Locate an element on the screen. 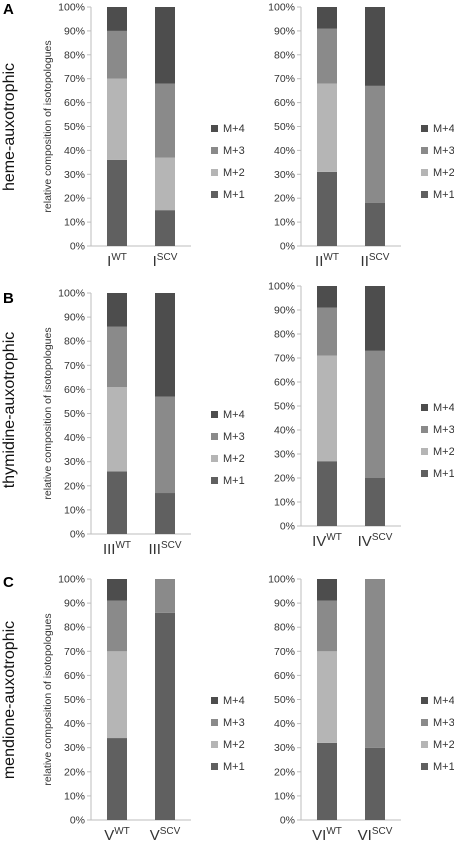 Image resolution: width=454 pixels, height=850 pixels. y-tick-label: 100% is located at coordinates (71, 294).